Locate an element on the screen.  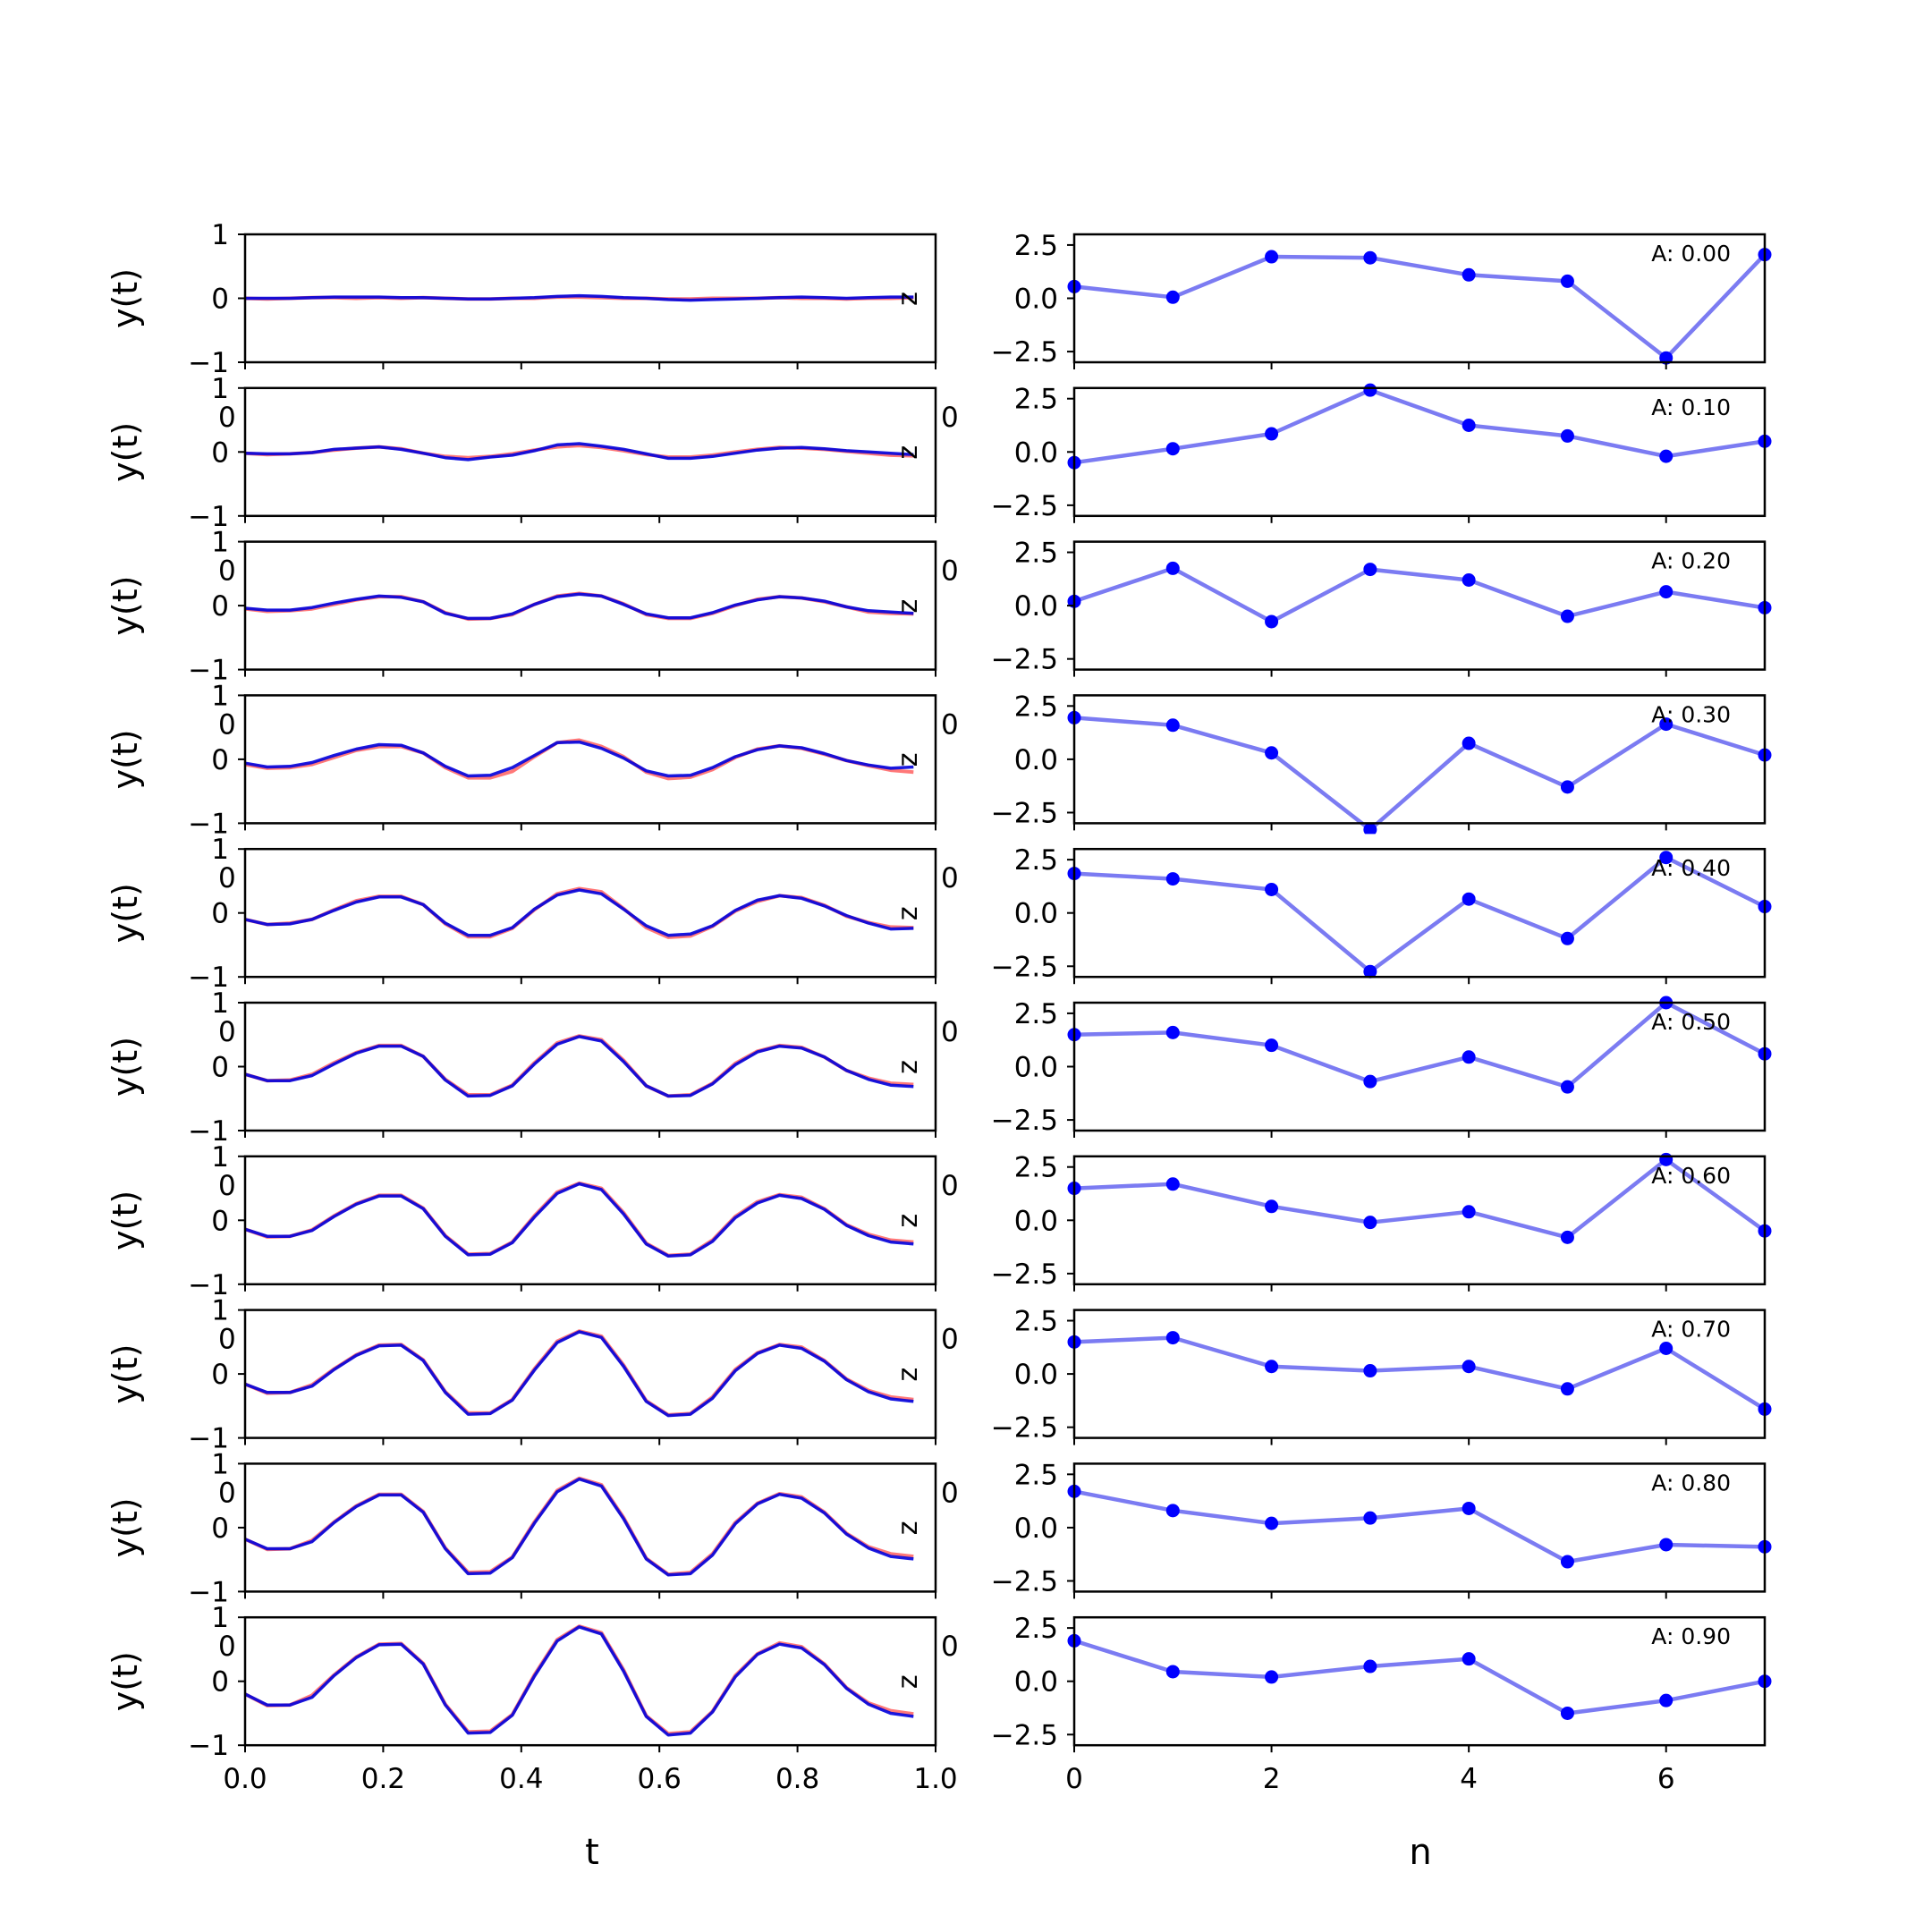
right-amplitude-annotation: A: 0.10 is located at coordinates (1691, 407).